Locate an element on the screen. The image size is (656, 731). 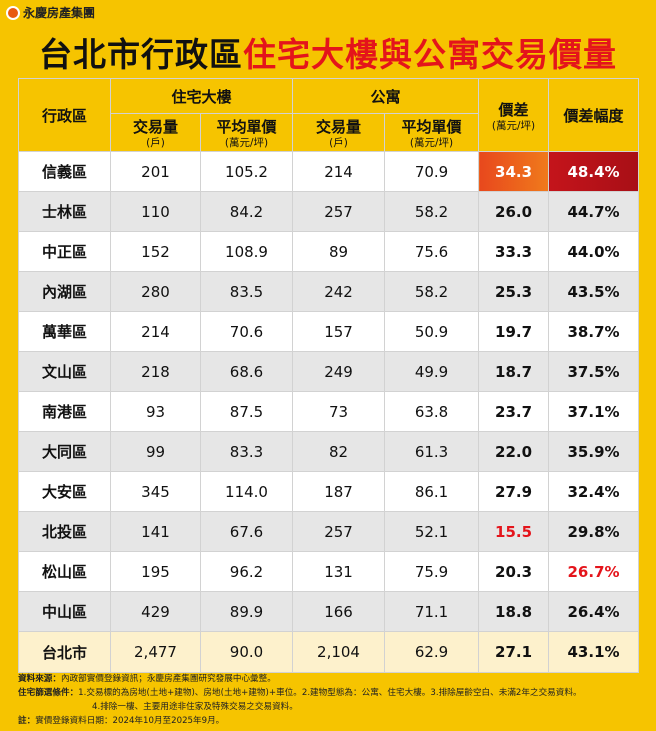
table-cell: 87.5 is located at coordinates (246, 411).